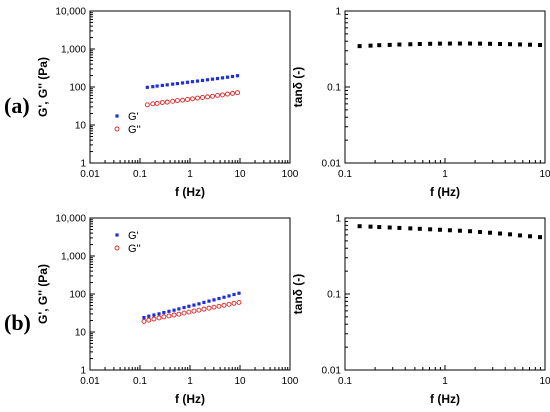 The height and width of the screenshot is (412, 550). What do you see at coordinates (77, 88) in the screenshot?
I see `y-tick-label: 100` at bounding box center [77, 88].